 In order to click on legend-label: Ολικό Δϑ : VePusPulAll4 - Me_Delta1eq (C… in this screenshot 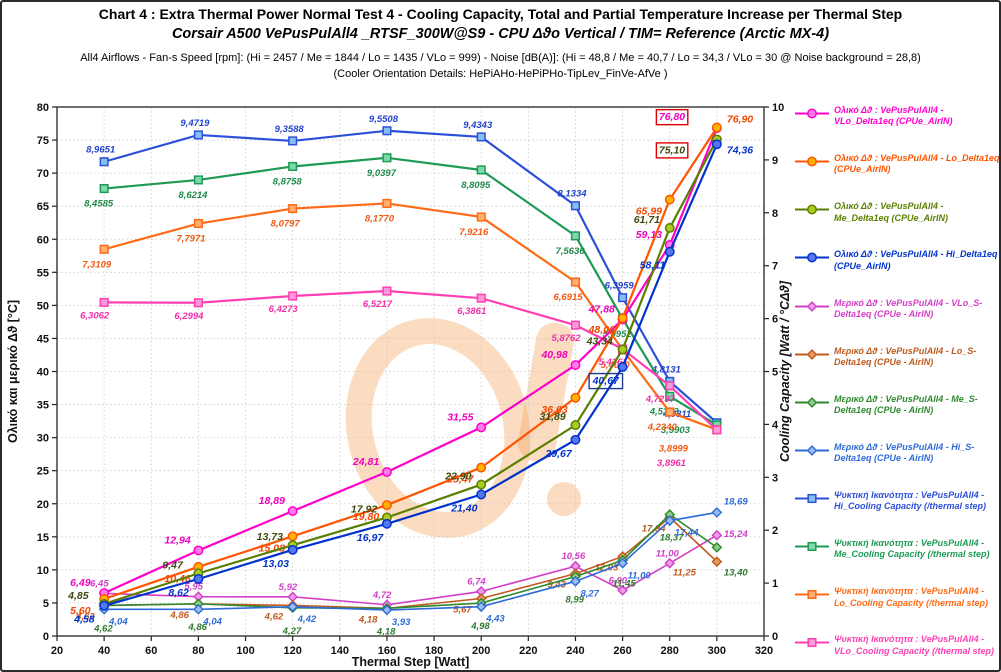, I will do `click(891, 212)`.